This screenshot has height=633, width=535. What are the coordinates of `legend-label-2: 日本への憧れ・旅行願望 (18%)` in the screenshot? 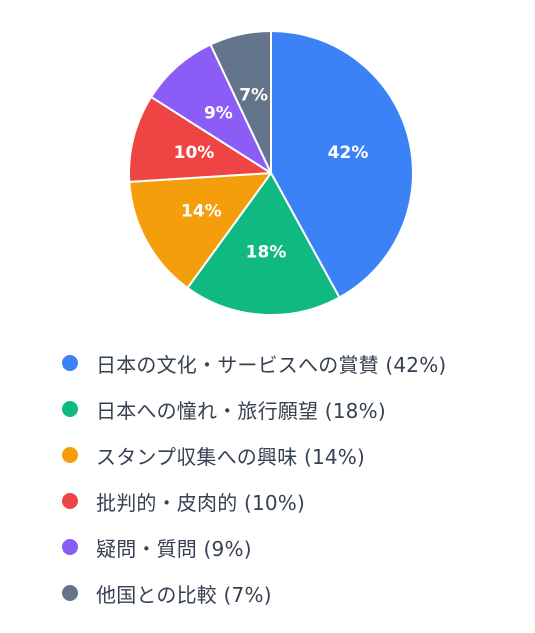 It's located at (241, 410).